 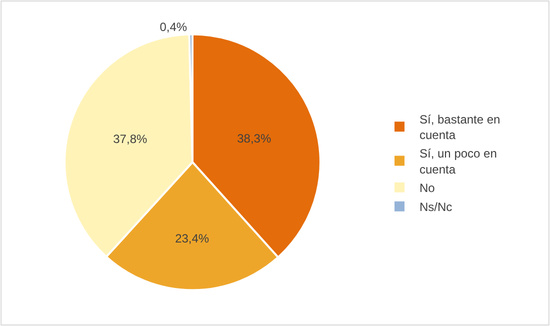 What do you see at coordinates (436, 207) in the screenshot?
I see `legend-label: Ns/Nc` at bounding box center [436, 207].